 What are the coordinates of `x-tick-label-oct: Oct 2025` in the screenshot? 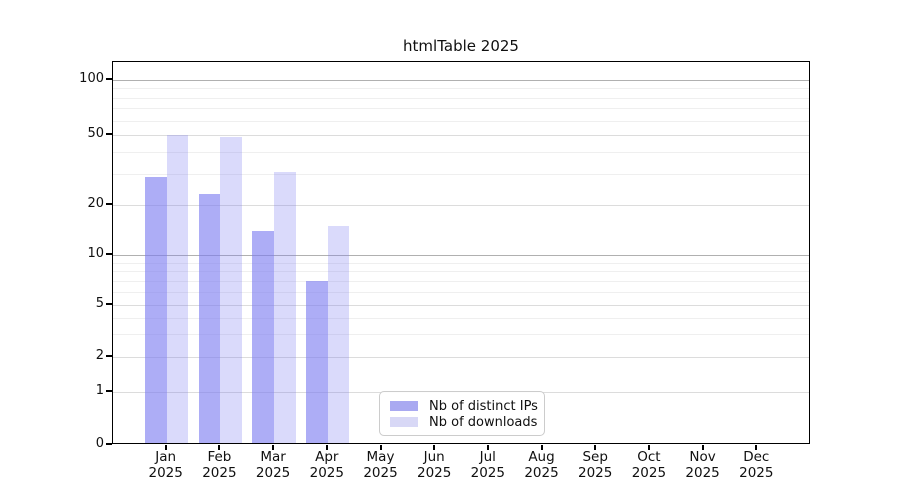 It's located at (649, 465).